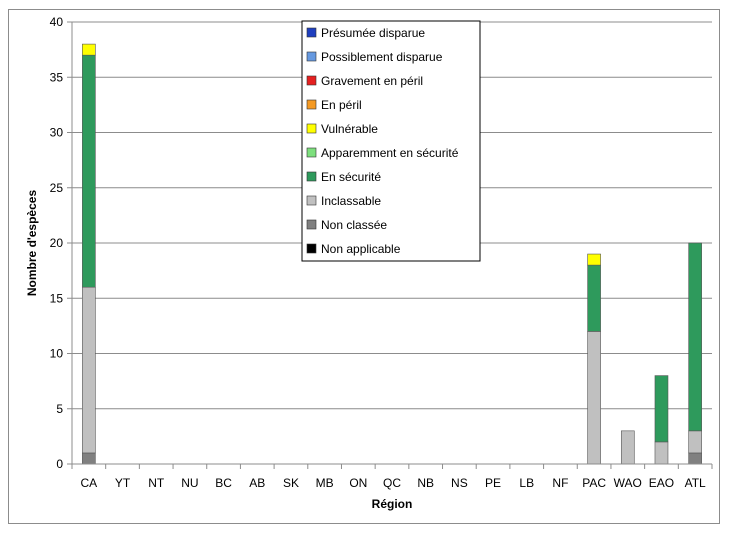  I want to click on x-tick-label: SK, so click(291, 483).